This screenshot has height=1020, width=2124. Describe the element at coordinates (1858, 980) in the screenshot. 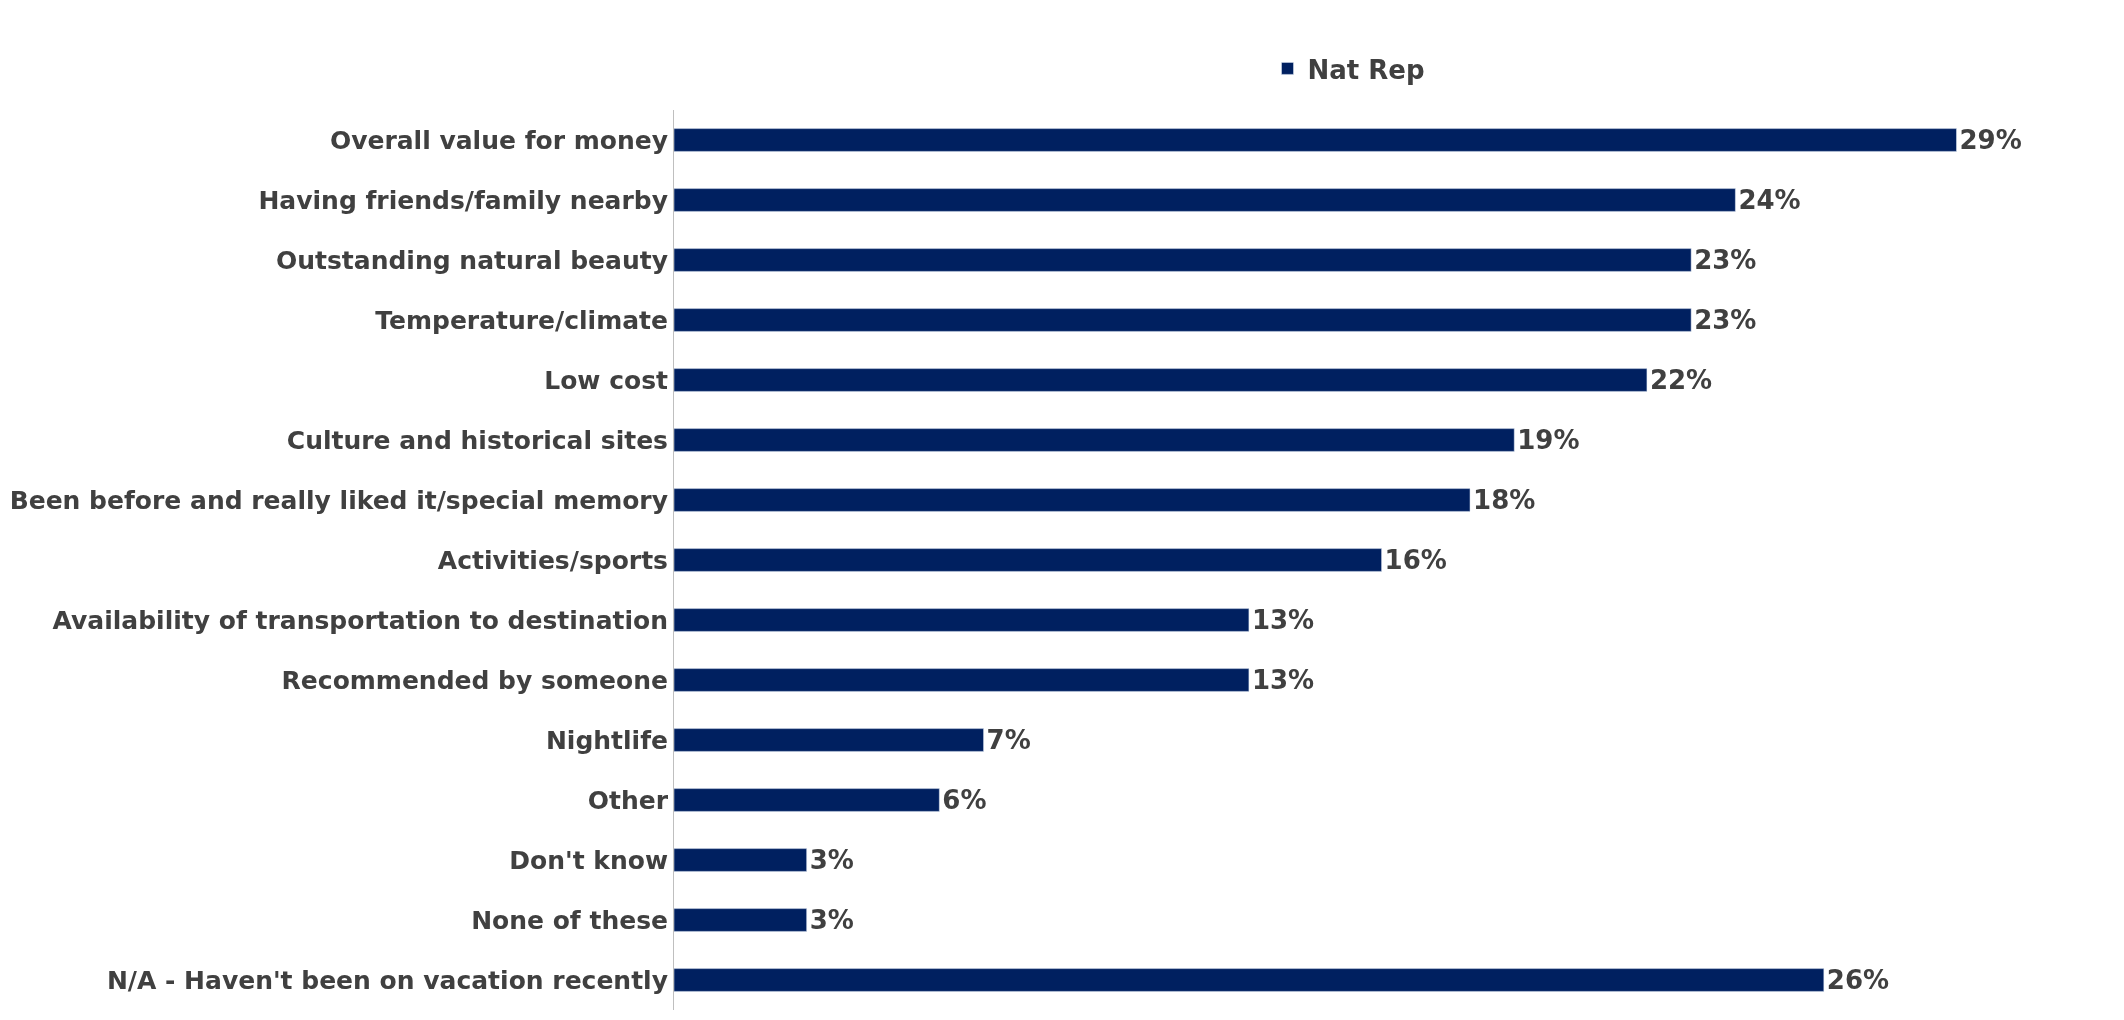

I see `data-label: 26%` at that location.